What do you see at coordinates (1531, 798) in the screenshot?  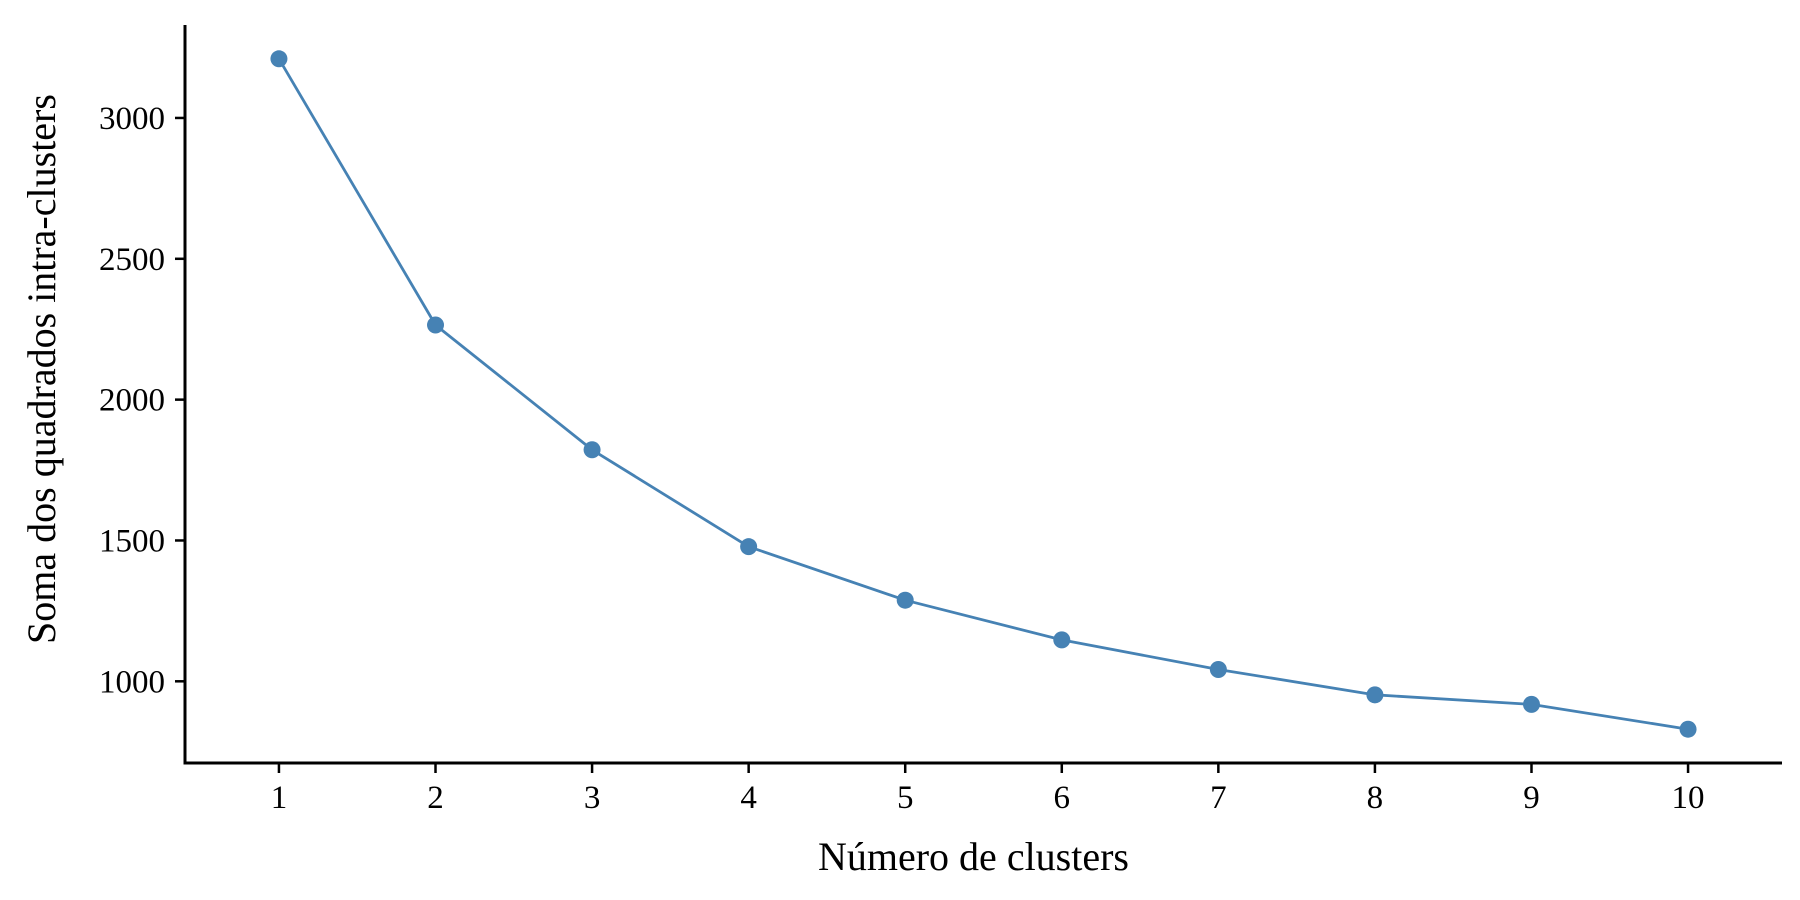 I see `x-tick-label: 9` at bounding box center [1531, 798].